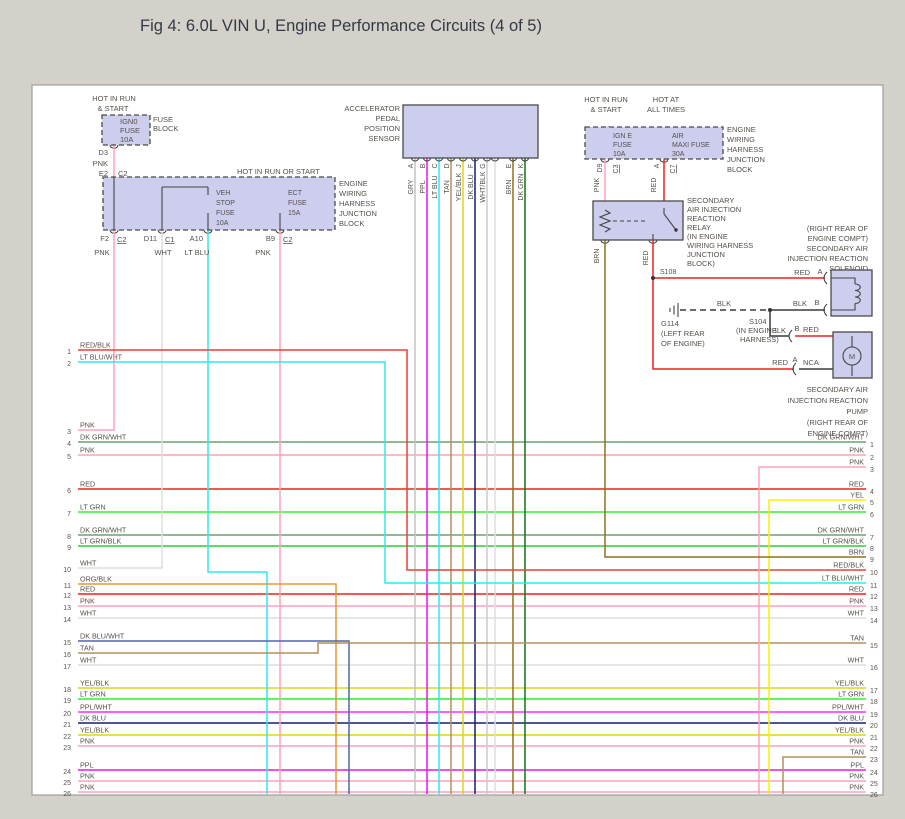  What do you see at coordinates (606, 109) in the screenshot?
I see `hot-label: & START` at bounding box center [606, 109].